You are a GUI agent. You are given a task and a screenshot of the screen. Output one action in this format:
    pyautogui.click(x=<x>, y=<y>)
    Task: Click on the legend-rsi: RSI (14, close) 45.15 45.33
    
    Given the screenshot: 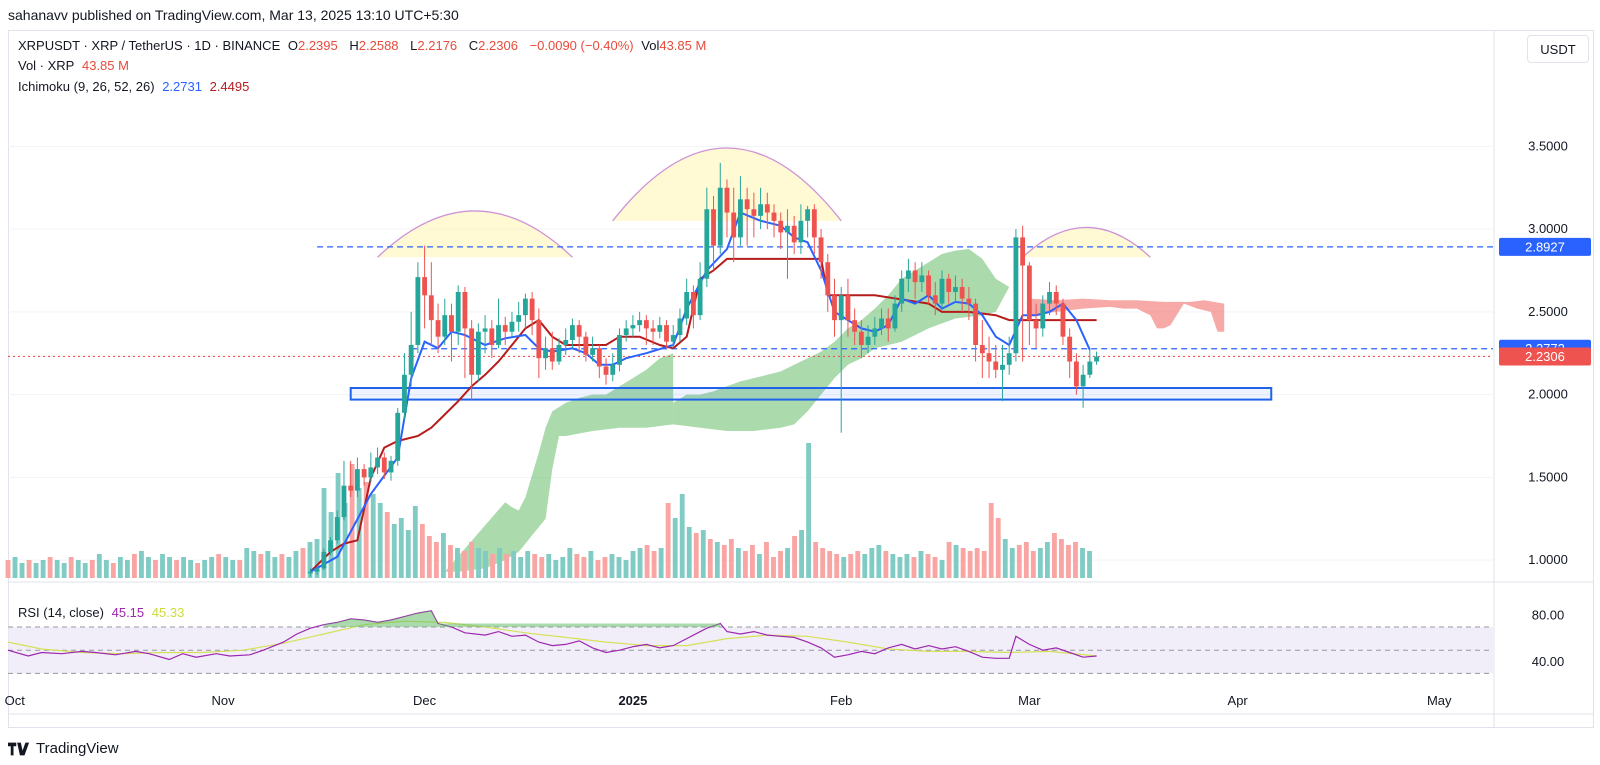 What is the action you would take?
    pyautogui.click(x=103, y=612)
    